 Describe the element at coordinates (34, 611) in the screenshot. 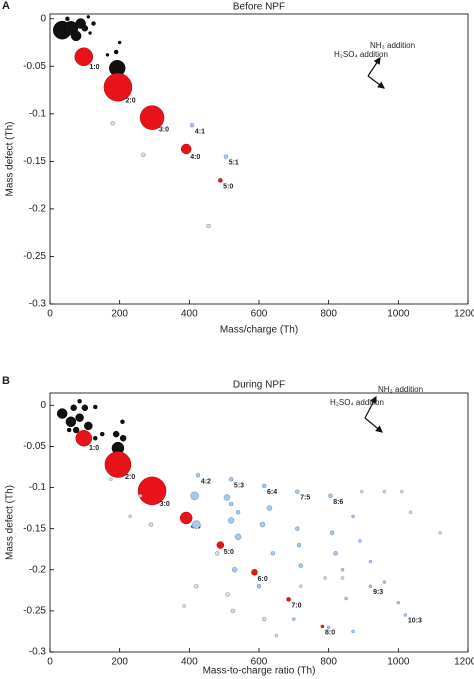

I see `y-tick-label: -0.25` at that location.